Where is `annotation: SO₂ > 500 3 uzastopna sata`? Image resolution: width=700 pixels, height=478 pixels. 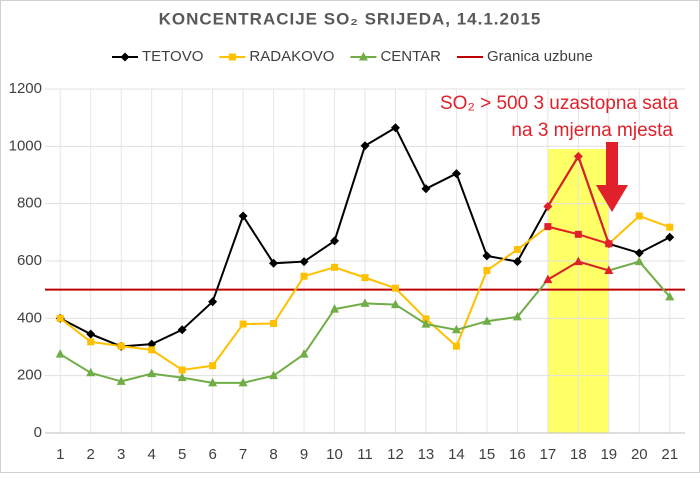 annotation: SO₂ > 500 3 uzastopna sata is located at coordinates (559, 103).